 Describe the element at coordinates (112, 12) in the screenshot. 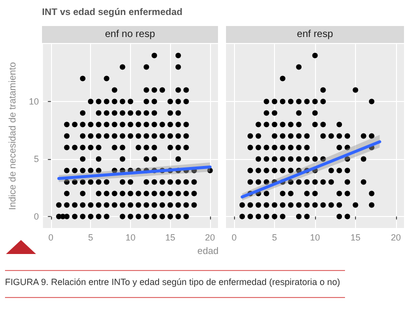

I see `chart-title: INT vs edad según enfermedad` at that location.